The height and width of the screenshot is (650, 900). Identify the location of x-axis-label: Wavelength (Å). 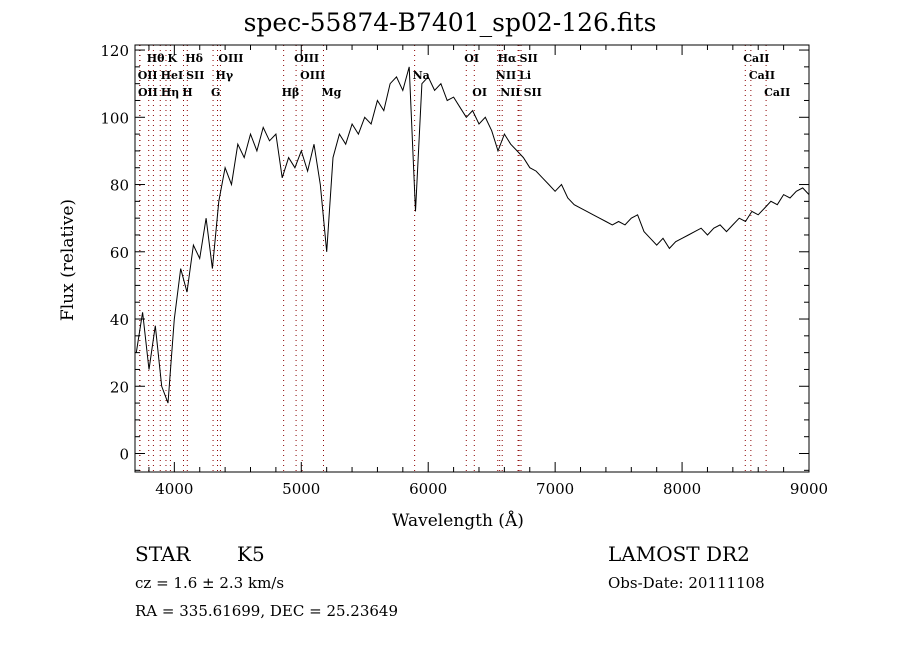
(458, 521).